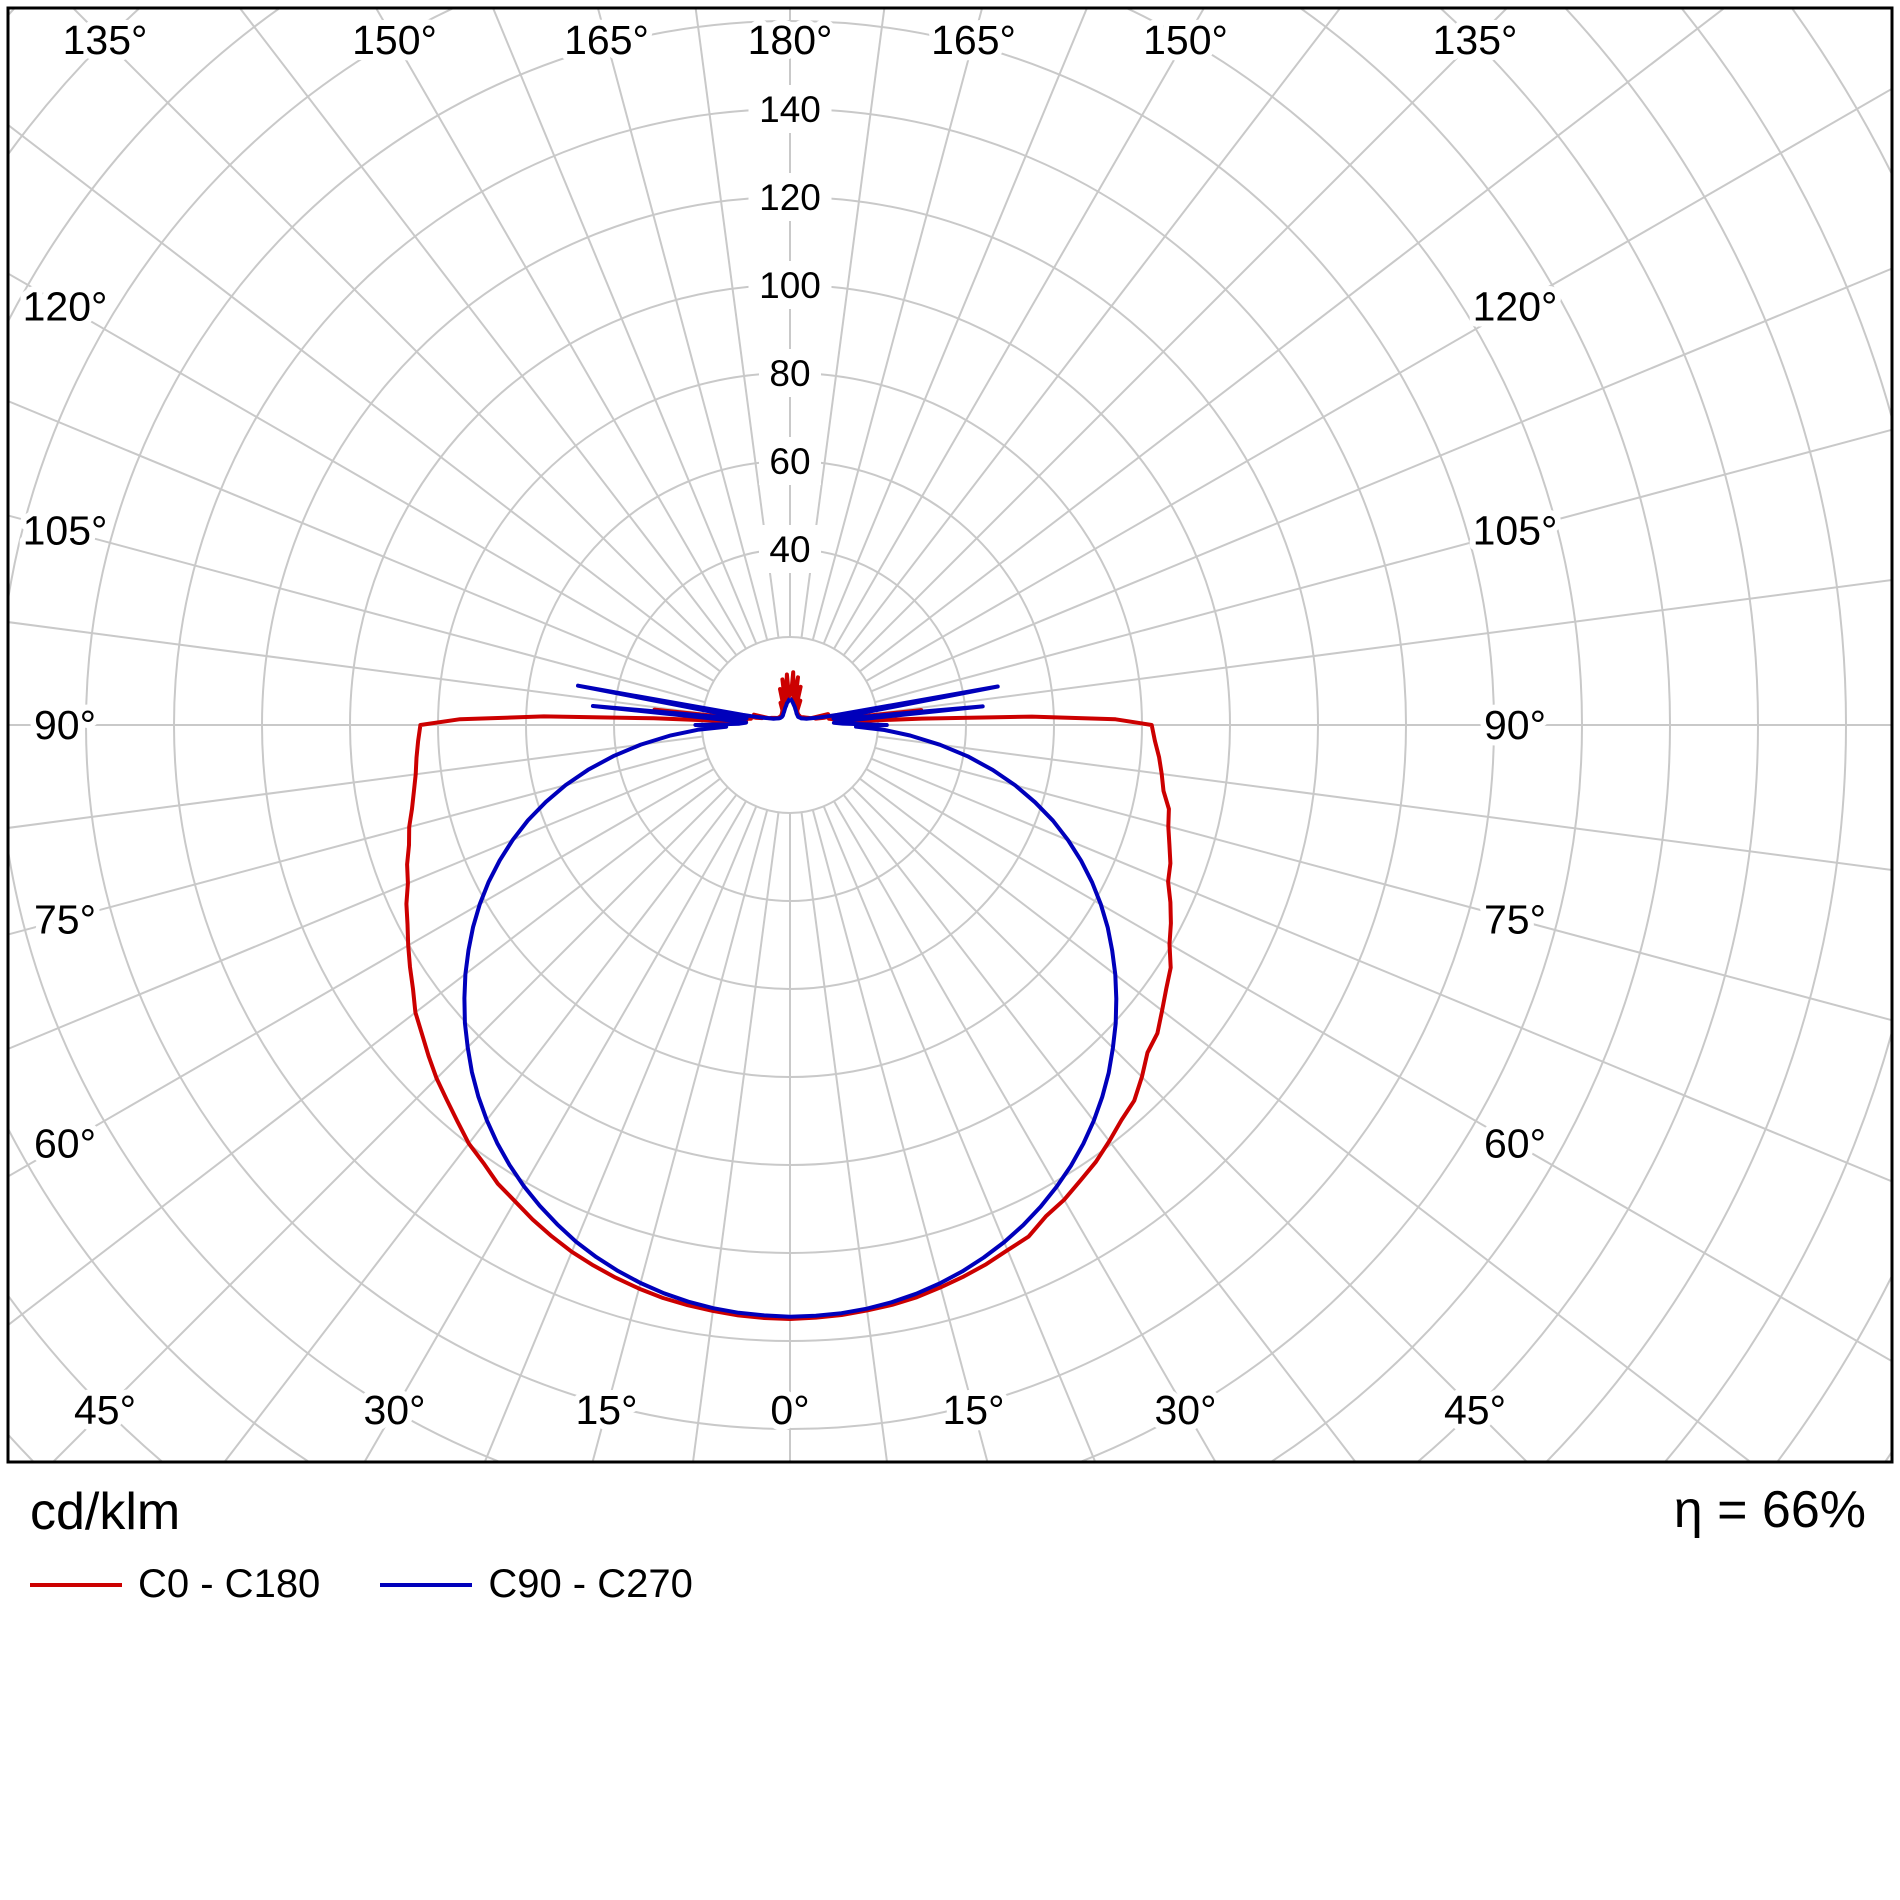 Image resolution: width=1900 pixels, height=1900 pixels. Describe the element at coordinates (789, 461) in the screenshot. I see `svg-text: 60` at that location.